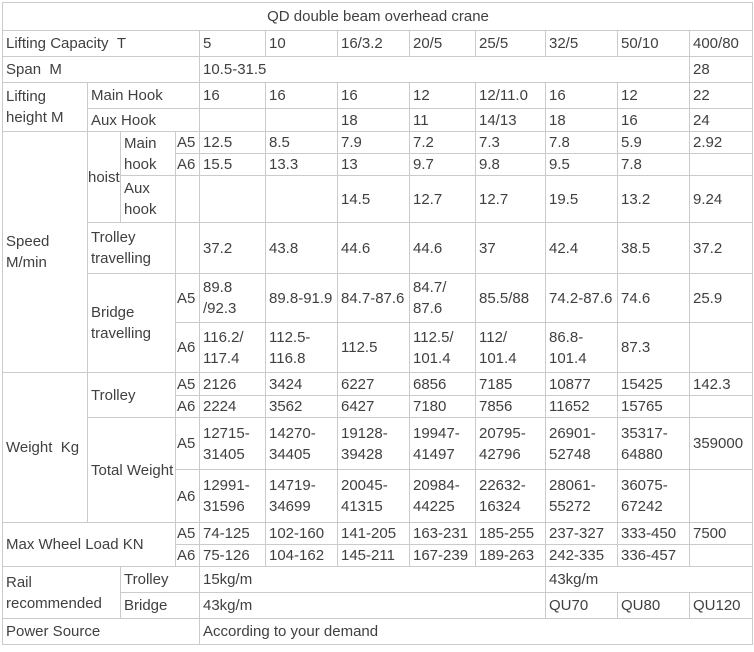 This screenshot has height=652, width=754. Describe the element at coordinates (510, 533) in the screenshot. I see `value-cell: 185-255` at that location.